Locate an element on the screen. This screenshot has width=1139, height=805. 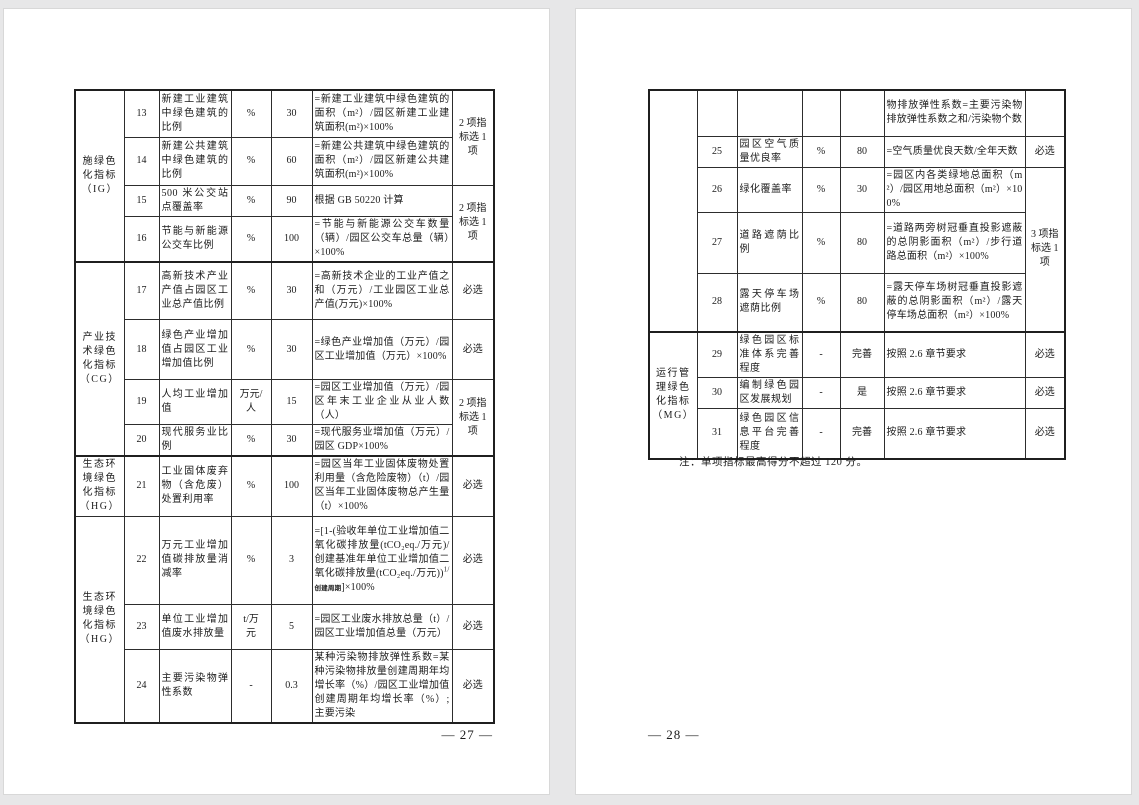
unit-cell: t/万 元 is located at coordinates (251, 626).